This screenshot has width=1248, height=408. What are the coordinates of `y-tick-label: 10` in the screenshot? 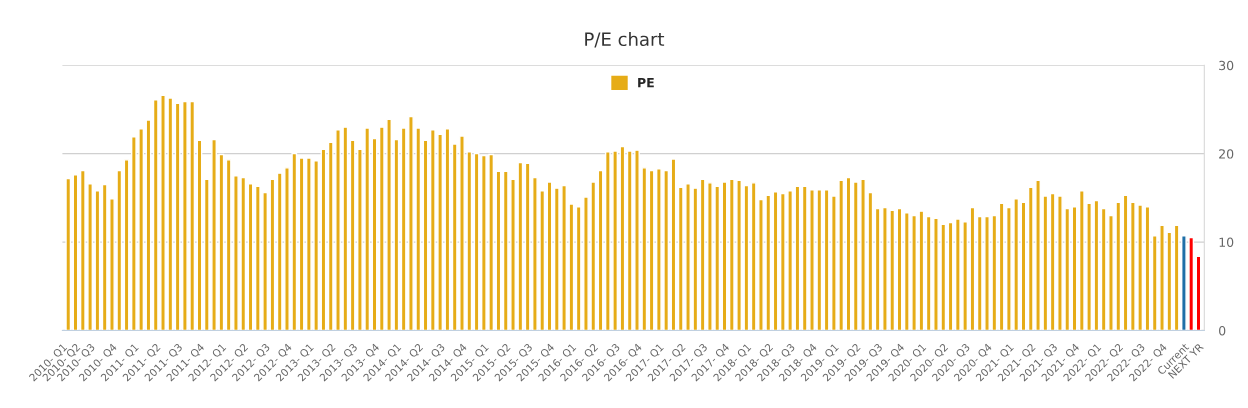 It's located at (1226, 242).